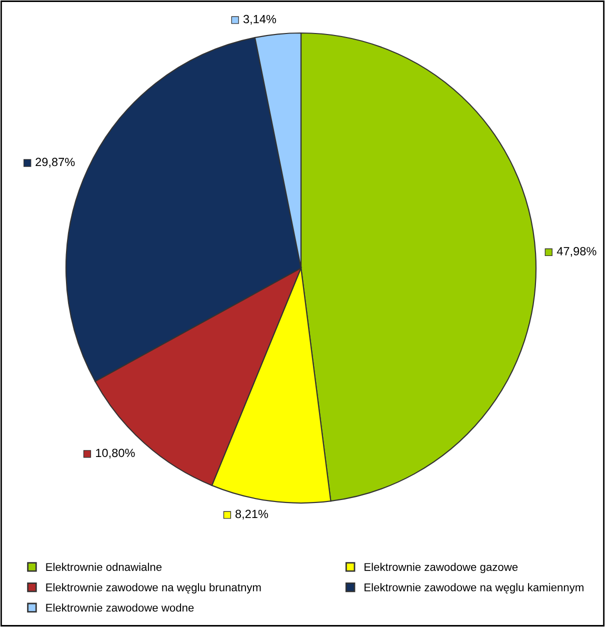 This screenshot has height=627, width=605. What do you see at coordinates (252, 515) in the screenshot?
I see `data-label: 8,21%` at bounding box center [252, 515].